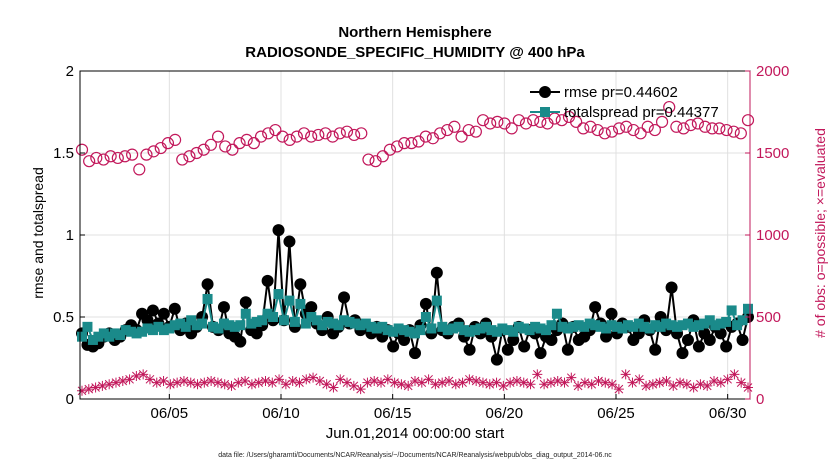 This screenshot has height=470, width=830. I want to click on x-tick-label: 06/30, so click(728, 413).